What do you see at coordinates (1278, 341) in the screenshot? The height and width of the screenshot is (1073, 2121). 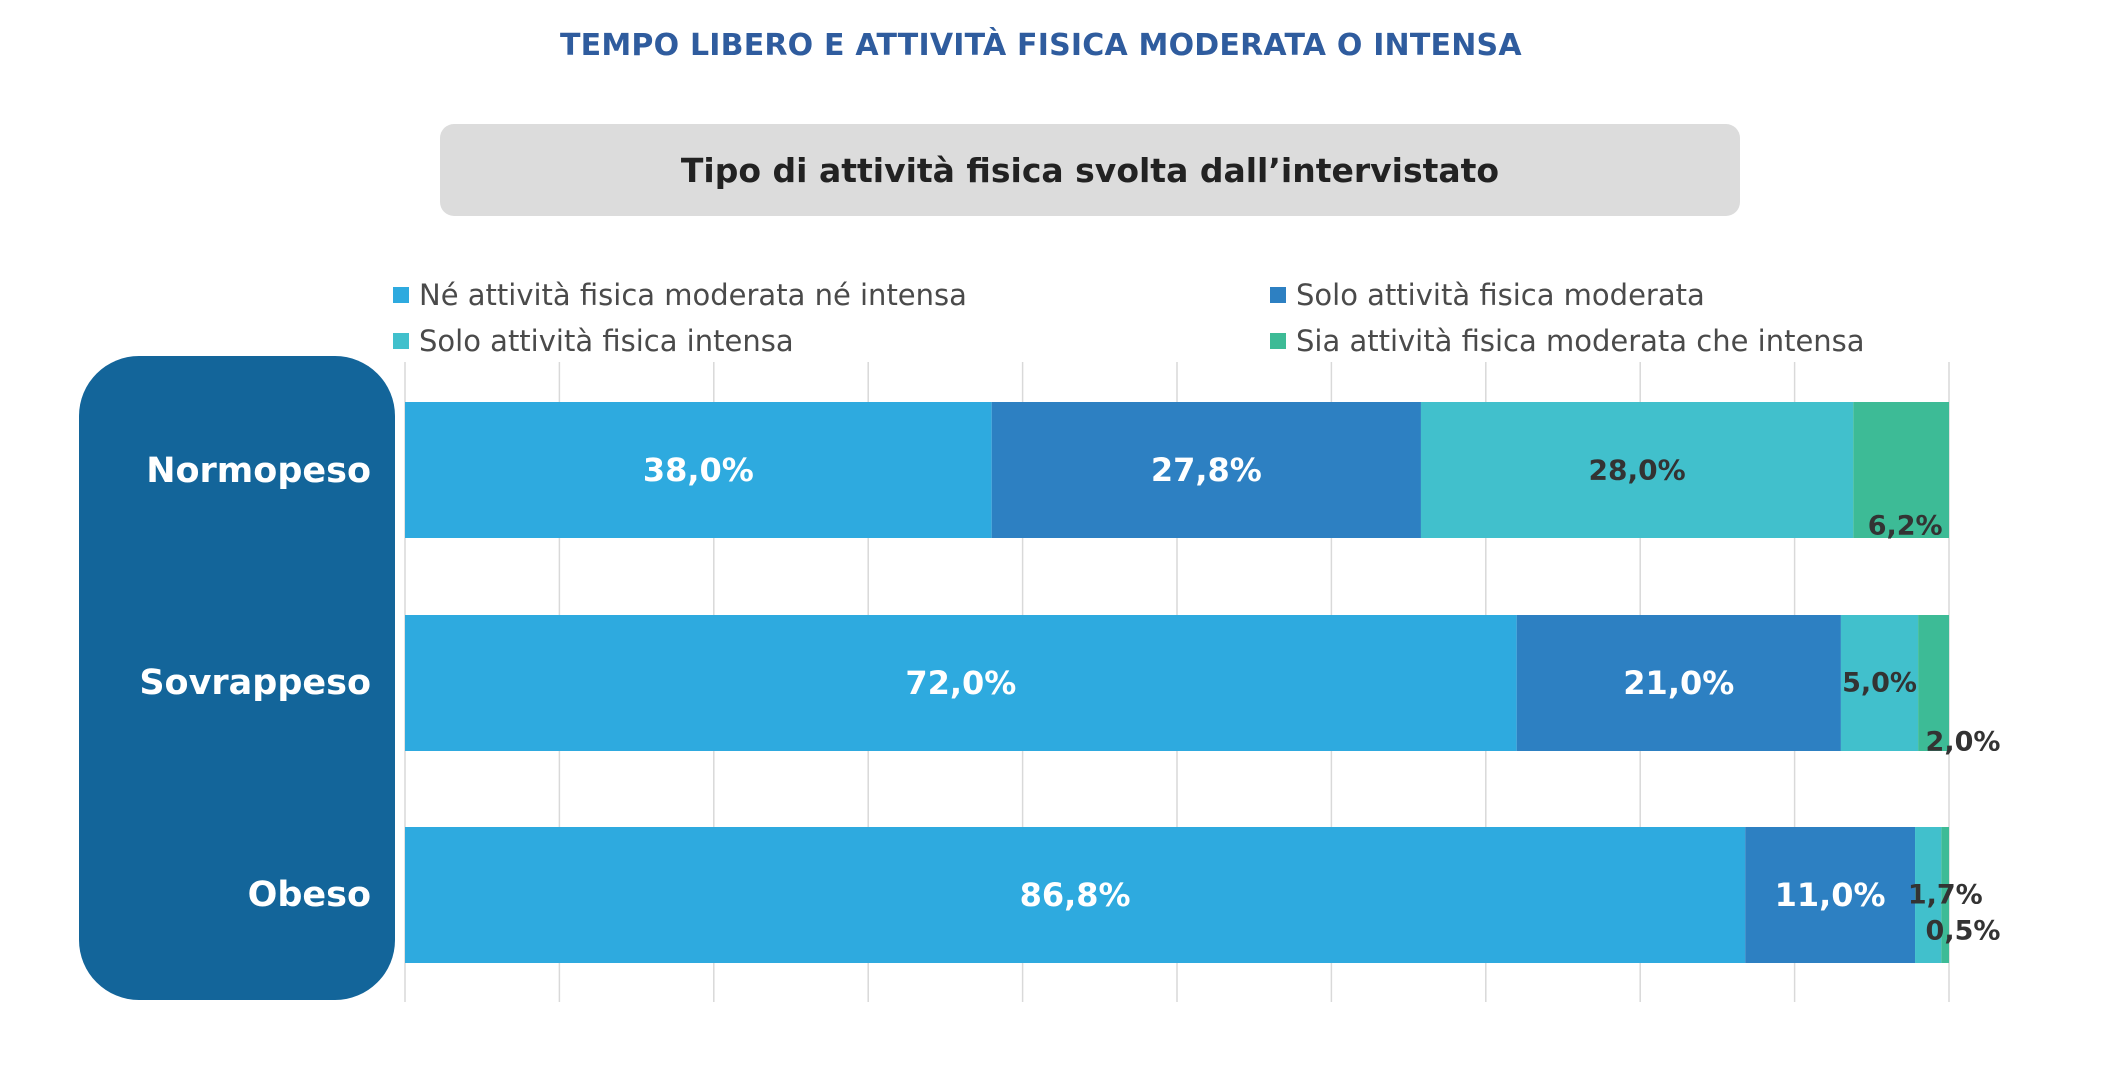 I see `legend-swatch-both` at bounding box center [1278, 341].